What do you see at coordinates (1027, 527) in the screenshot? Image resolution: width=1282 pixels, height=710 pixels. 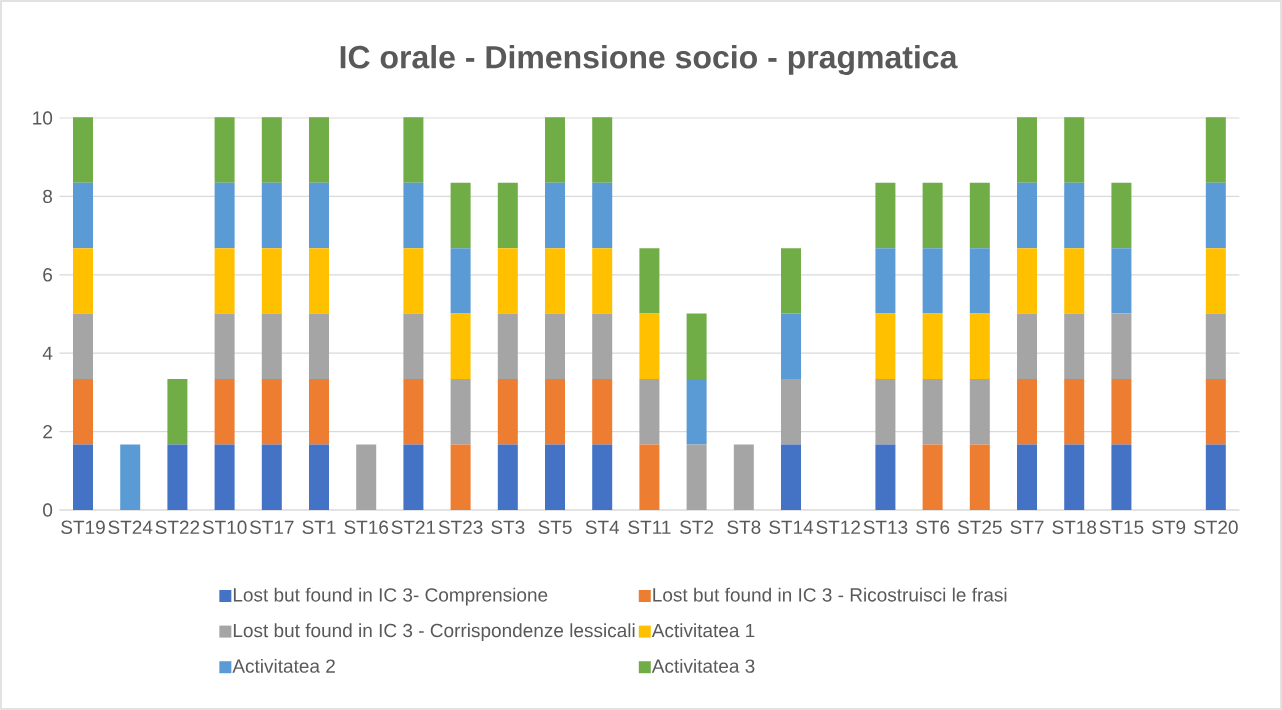 I see `x-tick-label: ST7` at bounding box center [1027, 527].